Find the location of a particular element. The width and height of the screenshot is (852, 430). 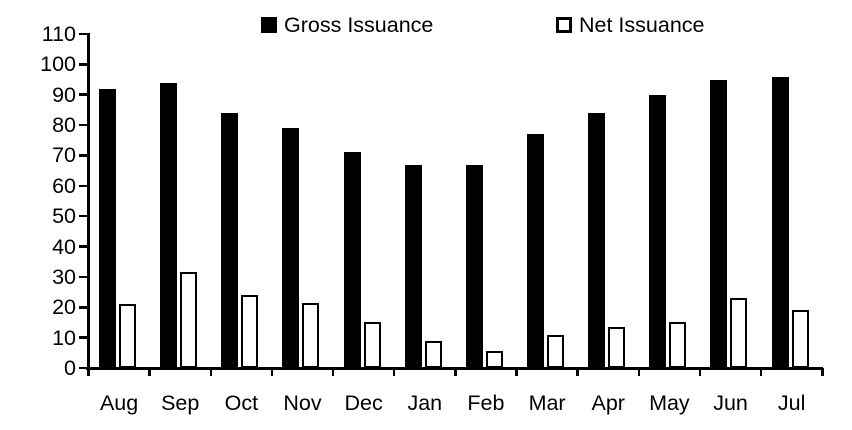

y-axis-label: 80 is located at coordinates (64, 125).